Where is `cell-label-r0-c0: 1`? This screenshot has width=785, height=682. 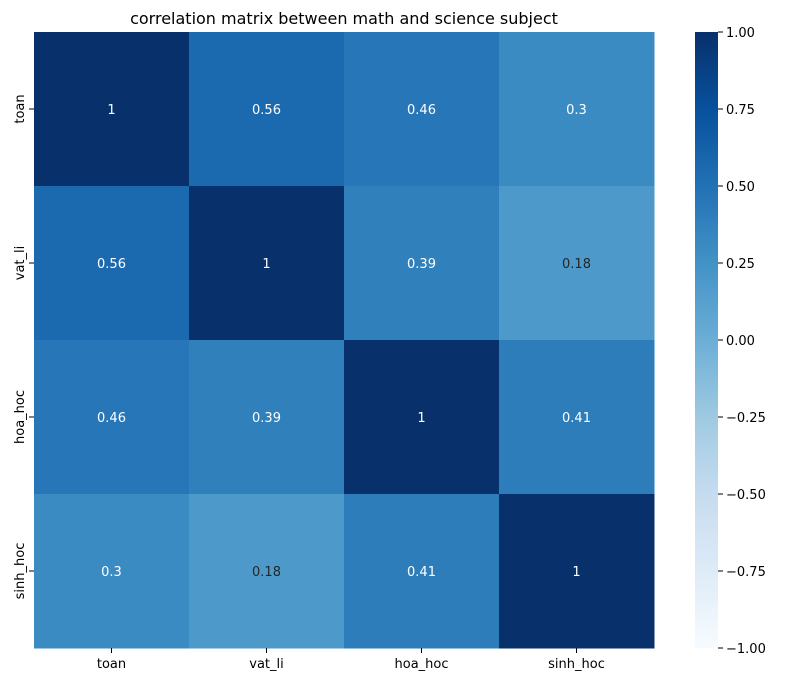
cell-label-r0-c0: 1 is located at coordinates (111, 110).